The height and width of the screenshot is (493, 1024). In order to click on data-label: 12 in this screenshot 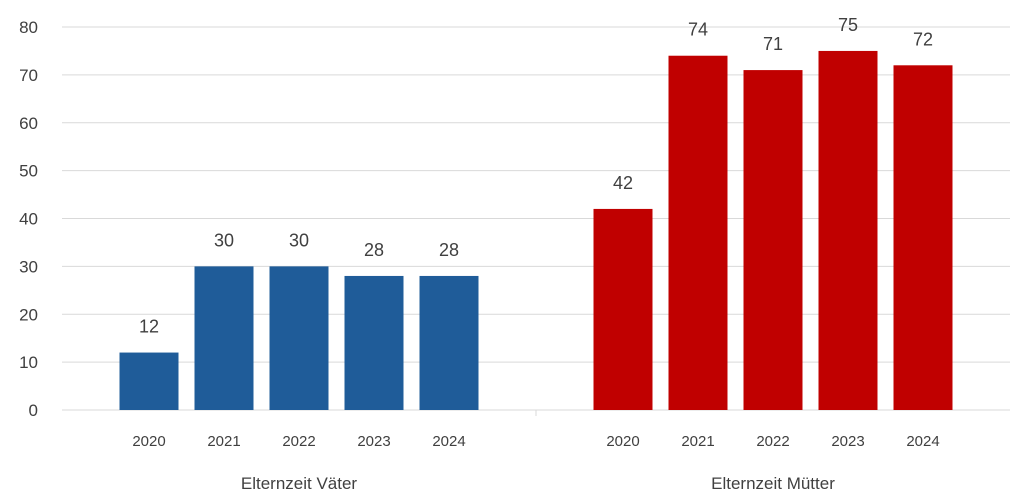, I will do `click(149, 327)`.